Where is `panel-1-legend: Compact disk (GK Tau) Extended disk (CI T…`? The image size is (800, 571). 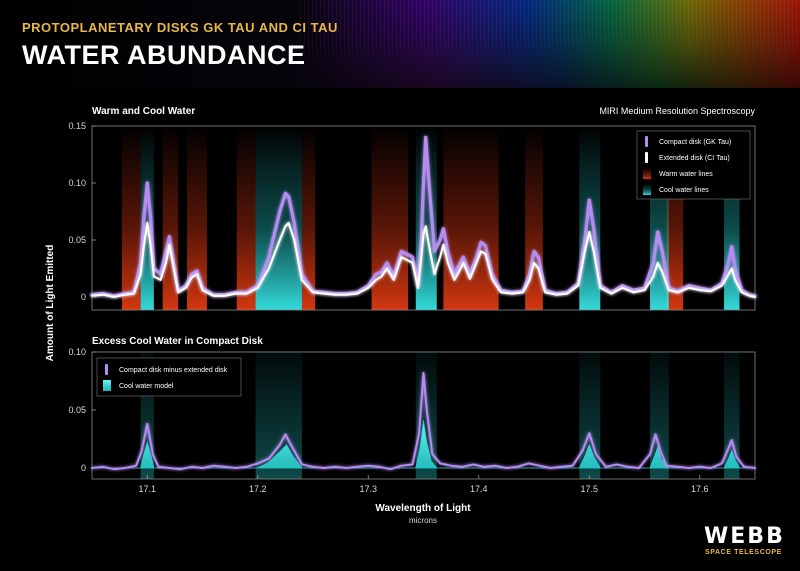 panel-1-legend: Compact disk (GK Tau) Extended disk (CI T… is located at coordinates (693, 165).